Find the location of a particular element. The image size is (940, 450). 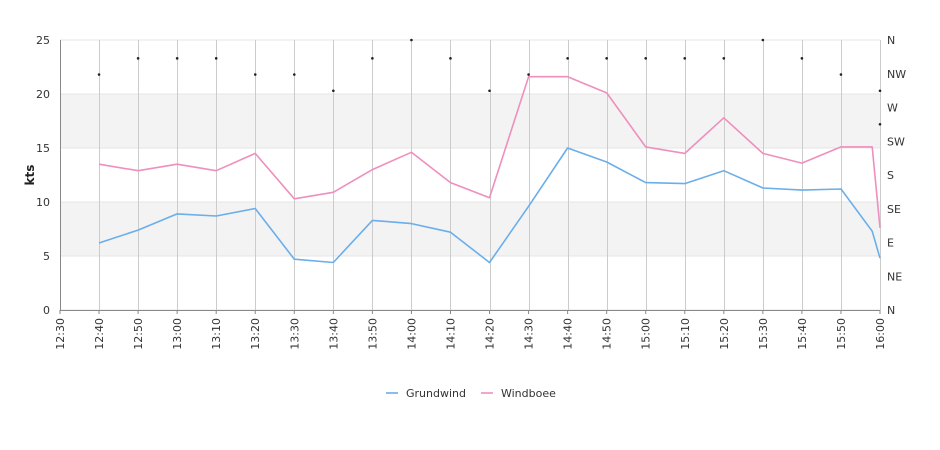

y-tick-label: 25 is located at coordinates (43, 40).